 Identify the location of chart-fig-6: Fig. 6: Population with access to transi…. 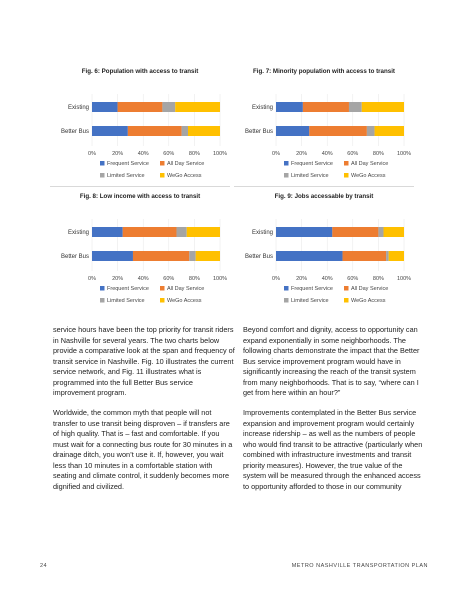
(140, 127).